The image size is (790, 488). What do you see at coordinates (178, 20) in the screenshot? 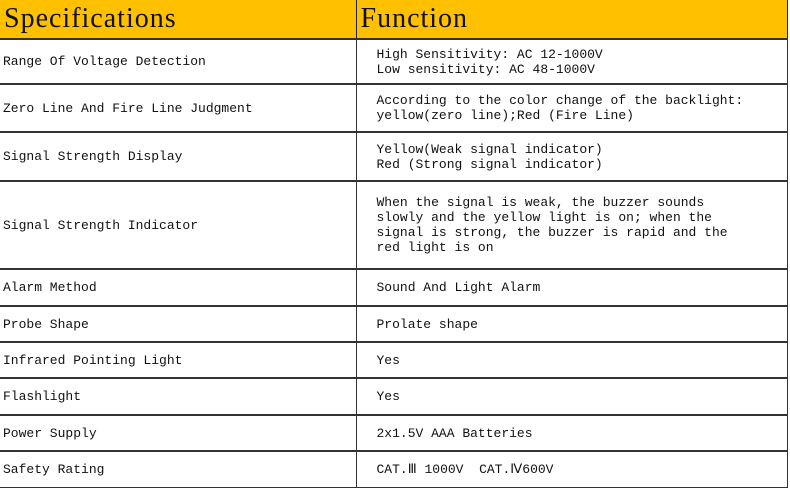
I see `specifications-header: Specifications` at bounding box center [178, 20].